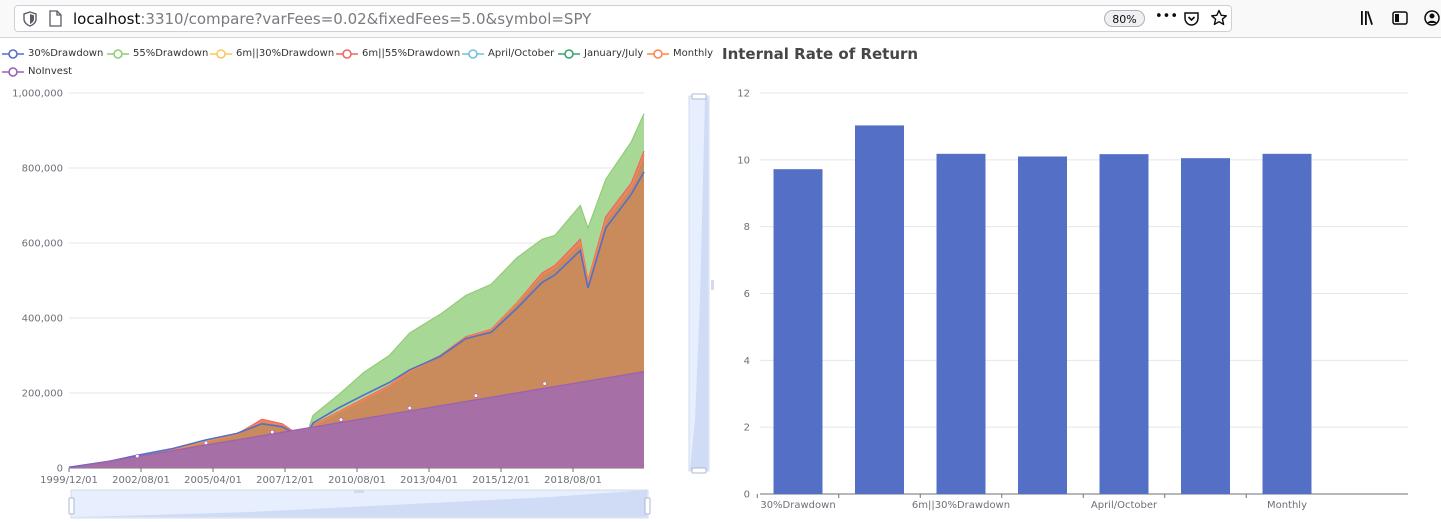 The height and width of the screenshot is (522, 1441). I want to click on bookmark-star-icon, so click(1219, 18).